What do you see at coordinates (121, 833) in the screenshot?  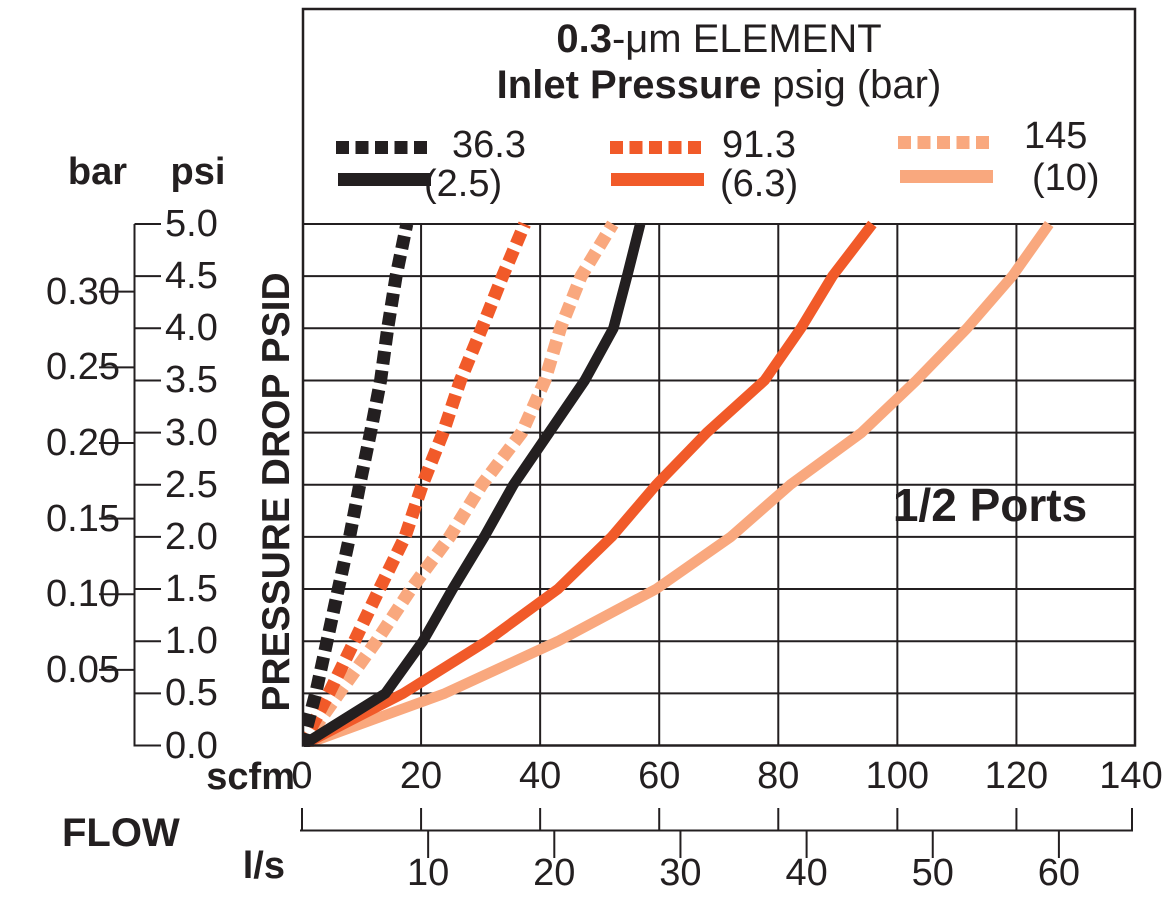 I see `x-axis-title: FLOW` at bounding box center [121, 833].